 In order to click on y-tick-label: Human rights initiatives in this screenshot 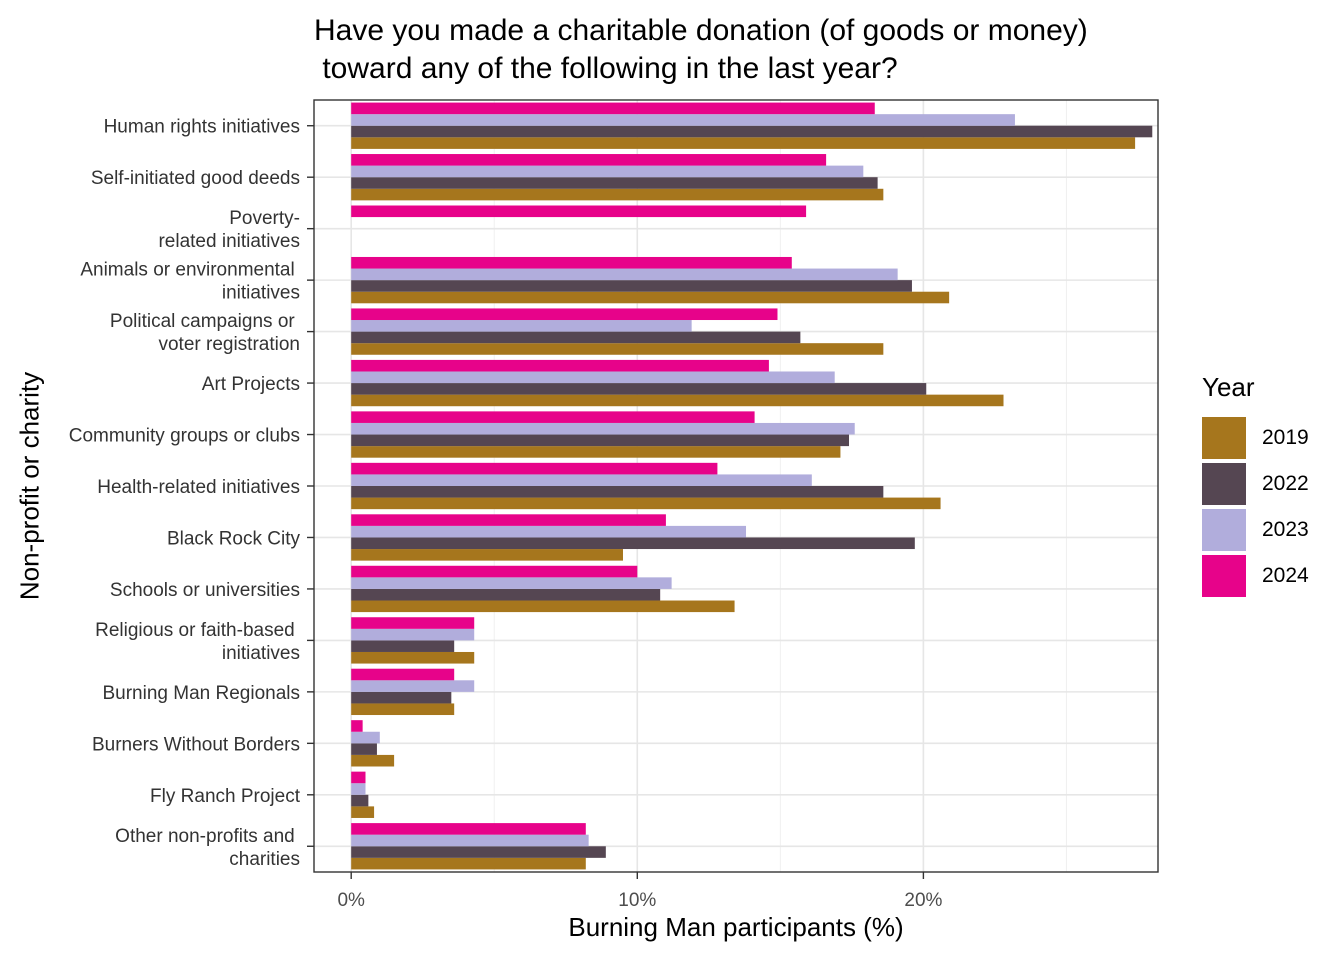, I will do `click(202, 127)`.